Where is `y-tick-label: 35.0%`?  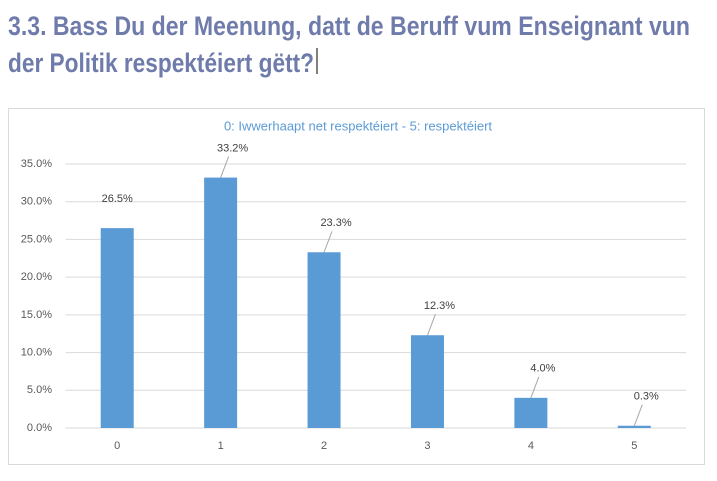 y-tick-label: 35.0% is located at coordinates (36, 164).